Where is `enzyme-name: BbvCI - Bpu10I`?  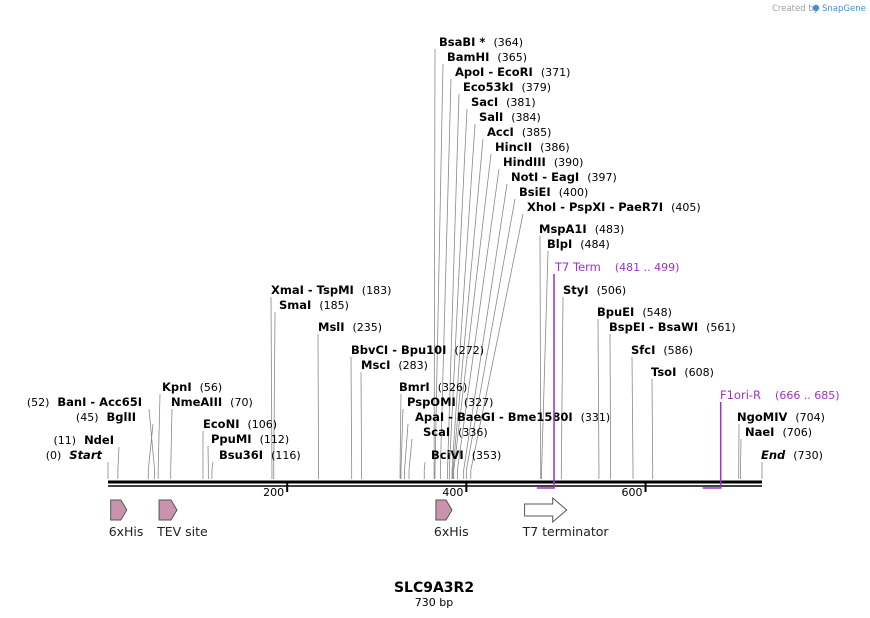
enzyme-name: BbvCI - Bpu10I is located at coordinates (398, 350).